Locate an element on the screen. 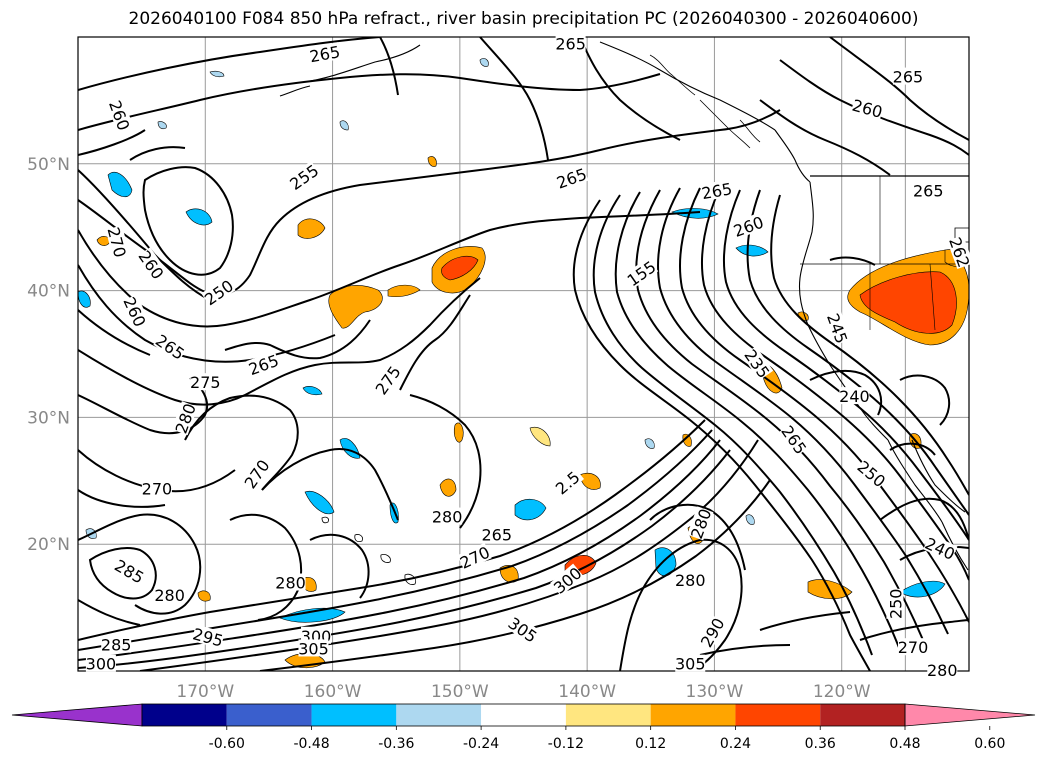  contour-label: 260 is located at coordinates (748, 227).